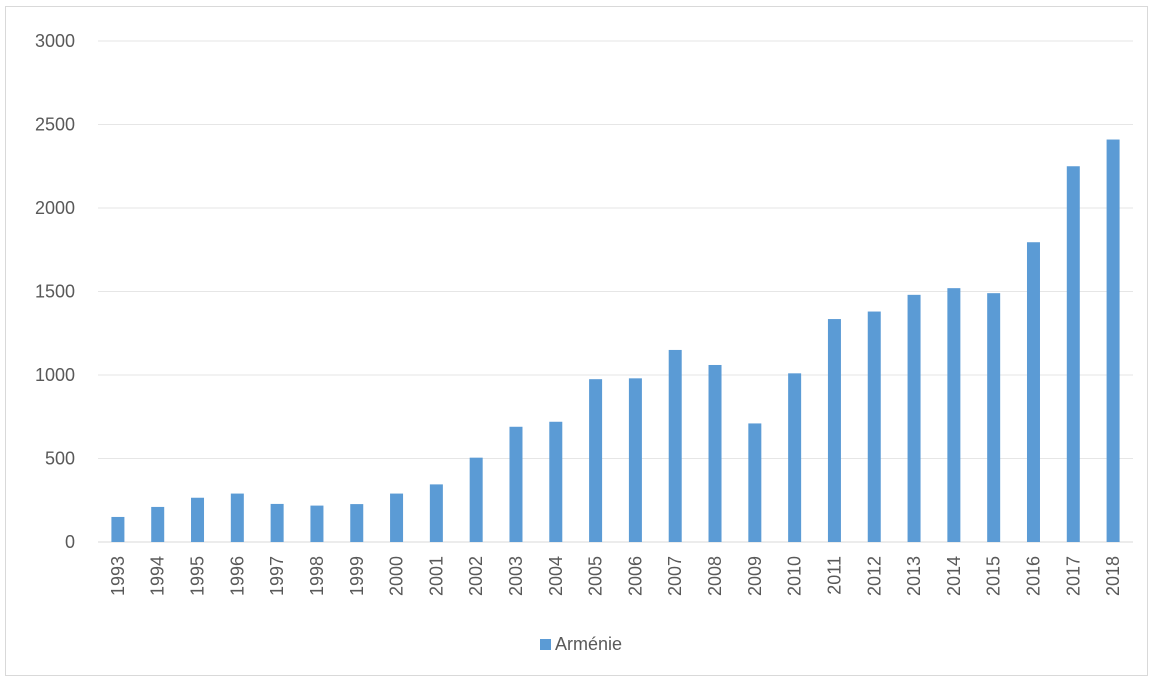 This screenshot has height=677, width=1150. What do you see at coordinates (994, 576) in the screenshot?
I see `x-tick-label: 2015` at bounding box center [994, 576].